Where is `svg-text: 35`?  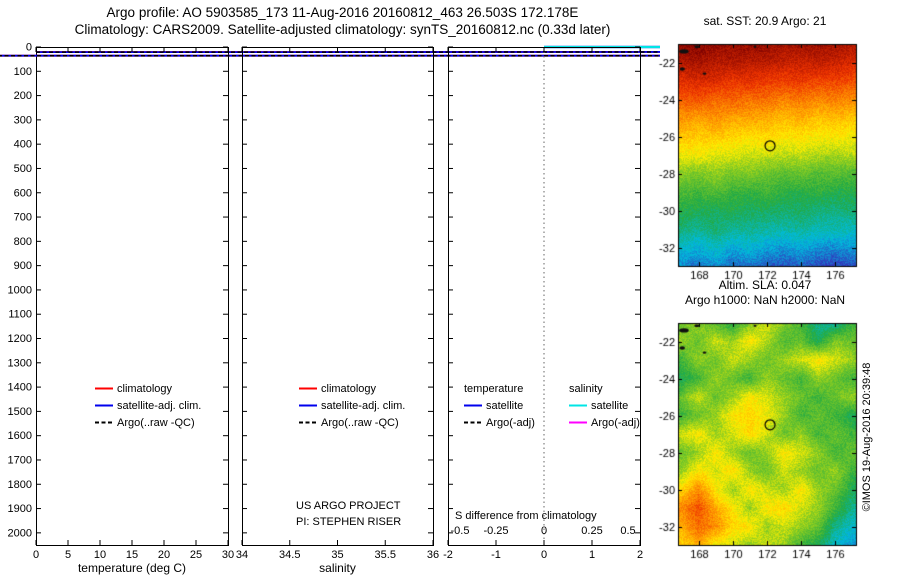
svg-text: 35 is located at coordinates (337, 555).